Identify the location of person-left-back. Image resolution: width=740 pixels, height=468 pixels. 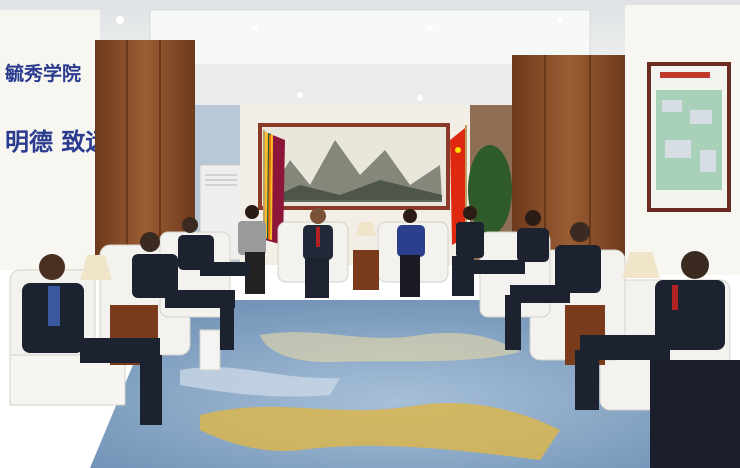
(214, 246).